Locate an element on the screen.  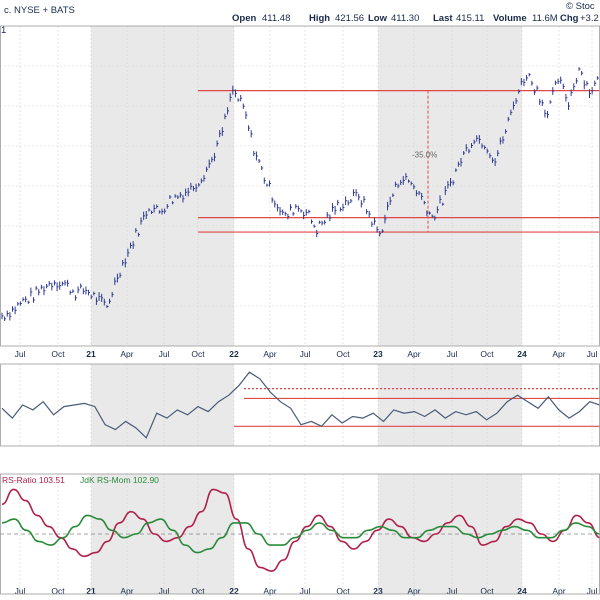
rs-horizontal-lines is located at coordinates (417, 407).